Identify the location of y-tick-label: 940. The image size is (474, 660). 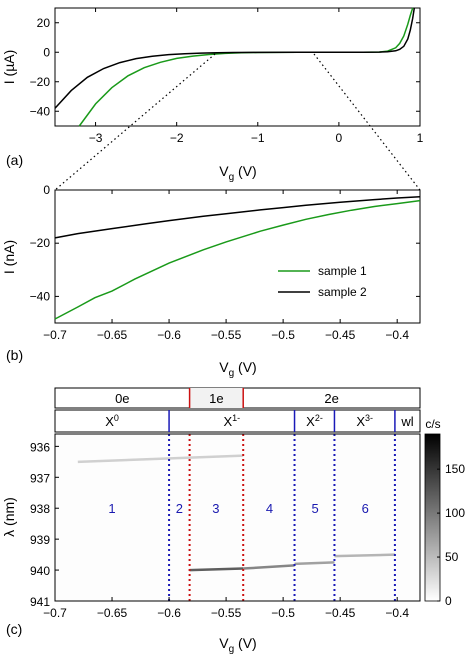
(40, 571).